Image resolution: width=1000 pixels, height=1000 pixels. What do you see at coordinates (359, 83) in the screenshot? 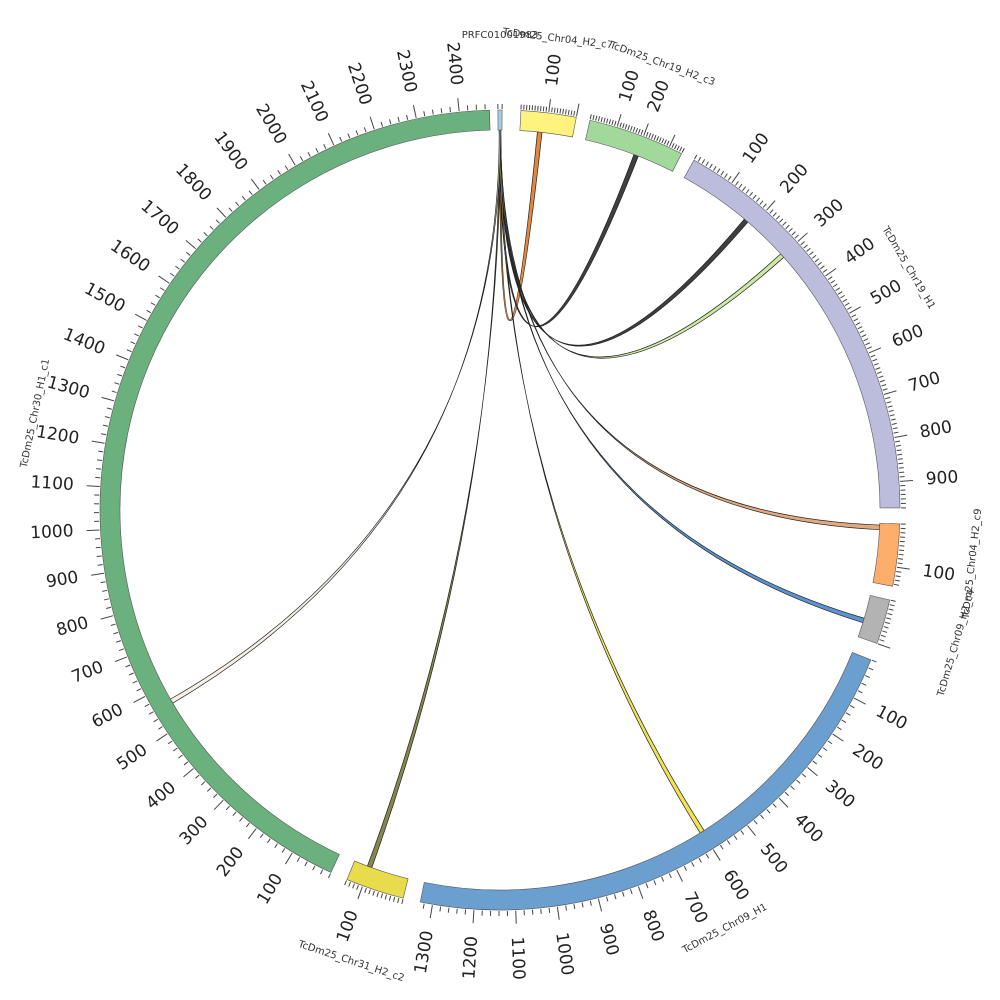
I see `tick-label-seg-chr30-c1: 2200` at bounding box center [359, 83].